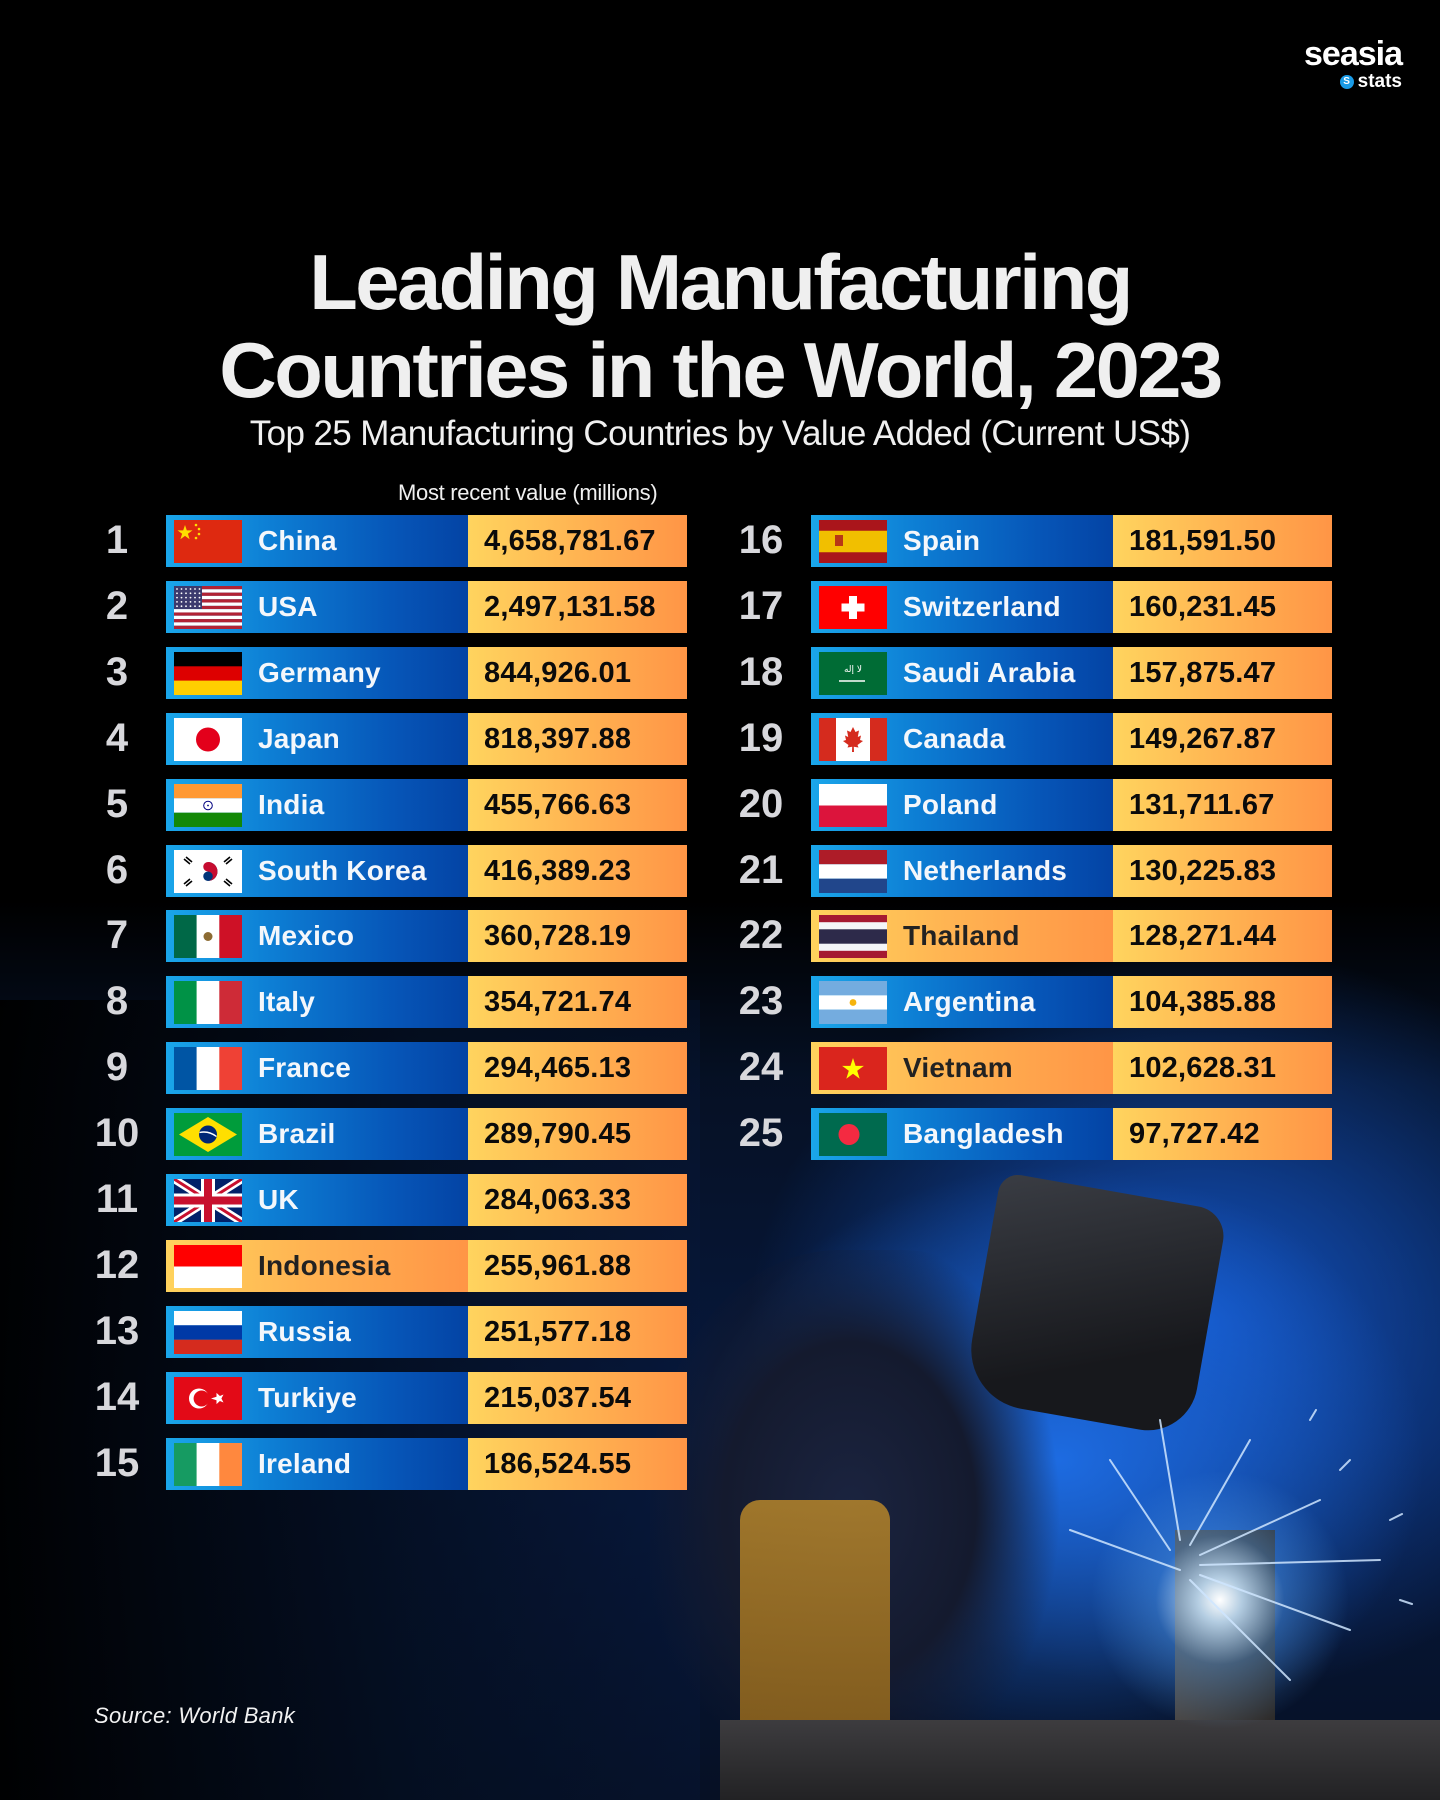 The width and height of the screenshot is (1440, 1800). What do you see at coordinates (577, 870) in the screenshot?
I see `value-cell: 416,389.23` at bounding box center [577, 870].